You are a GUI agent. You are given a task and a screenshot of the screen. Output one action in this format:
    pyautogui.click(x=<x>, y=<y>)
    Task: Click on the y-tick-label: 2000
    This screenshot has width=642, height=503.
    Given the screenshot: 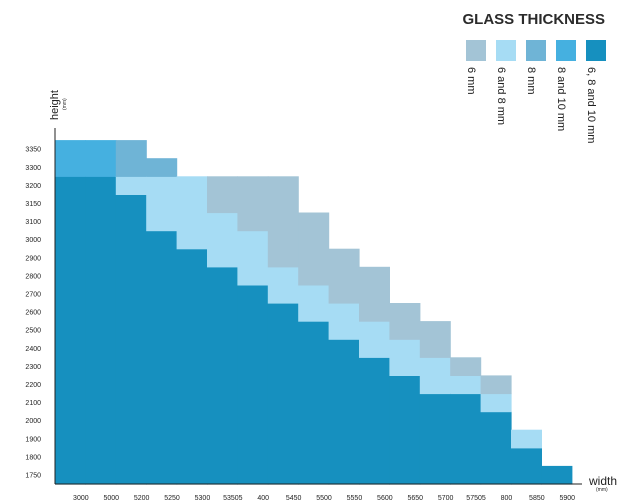 What is the action you would take?
    pyautogui.click(x=33, y=421)
    